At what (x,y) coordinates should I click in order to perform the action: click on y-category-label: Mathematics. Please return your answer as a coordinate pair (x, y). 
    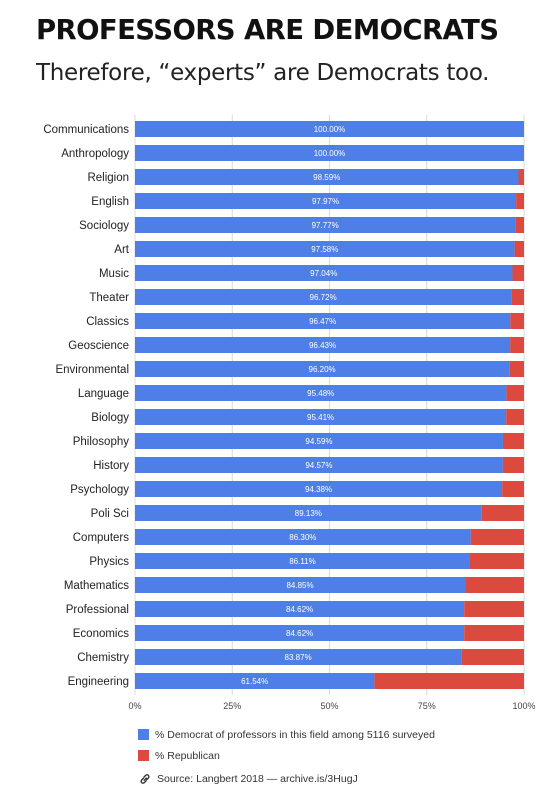
    Looking at the image, I should click on (96, 586).